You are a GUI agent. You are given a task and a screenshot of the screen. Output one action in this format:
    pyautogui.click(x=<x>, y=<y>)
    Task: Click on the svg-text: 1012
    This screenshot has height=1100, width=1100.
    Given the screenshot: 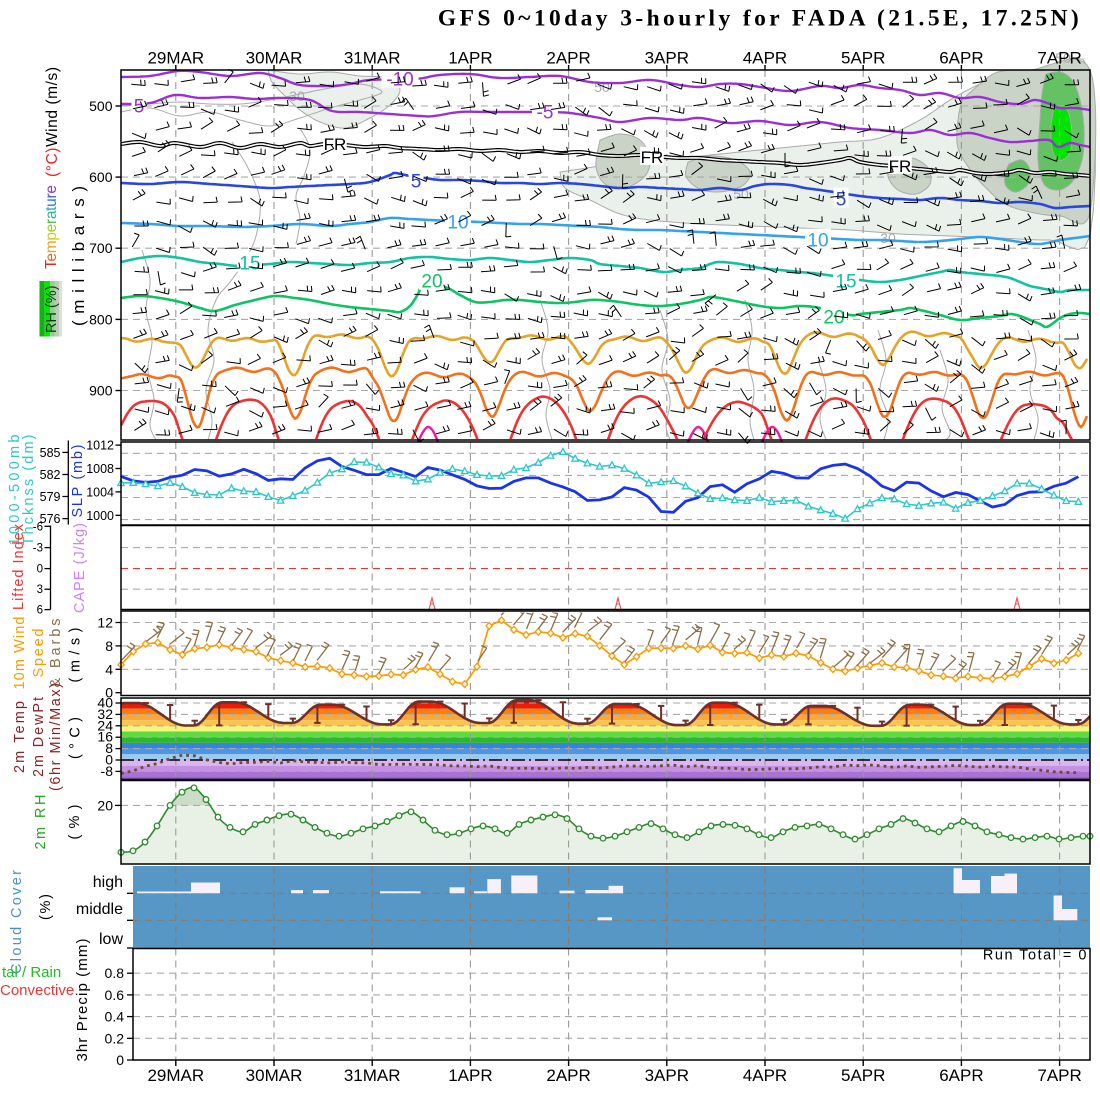 What is the action you would take?
    pyautogui.click(x=100, y=446)
    